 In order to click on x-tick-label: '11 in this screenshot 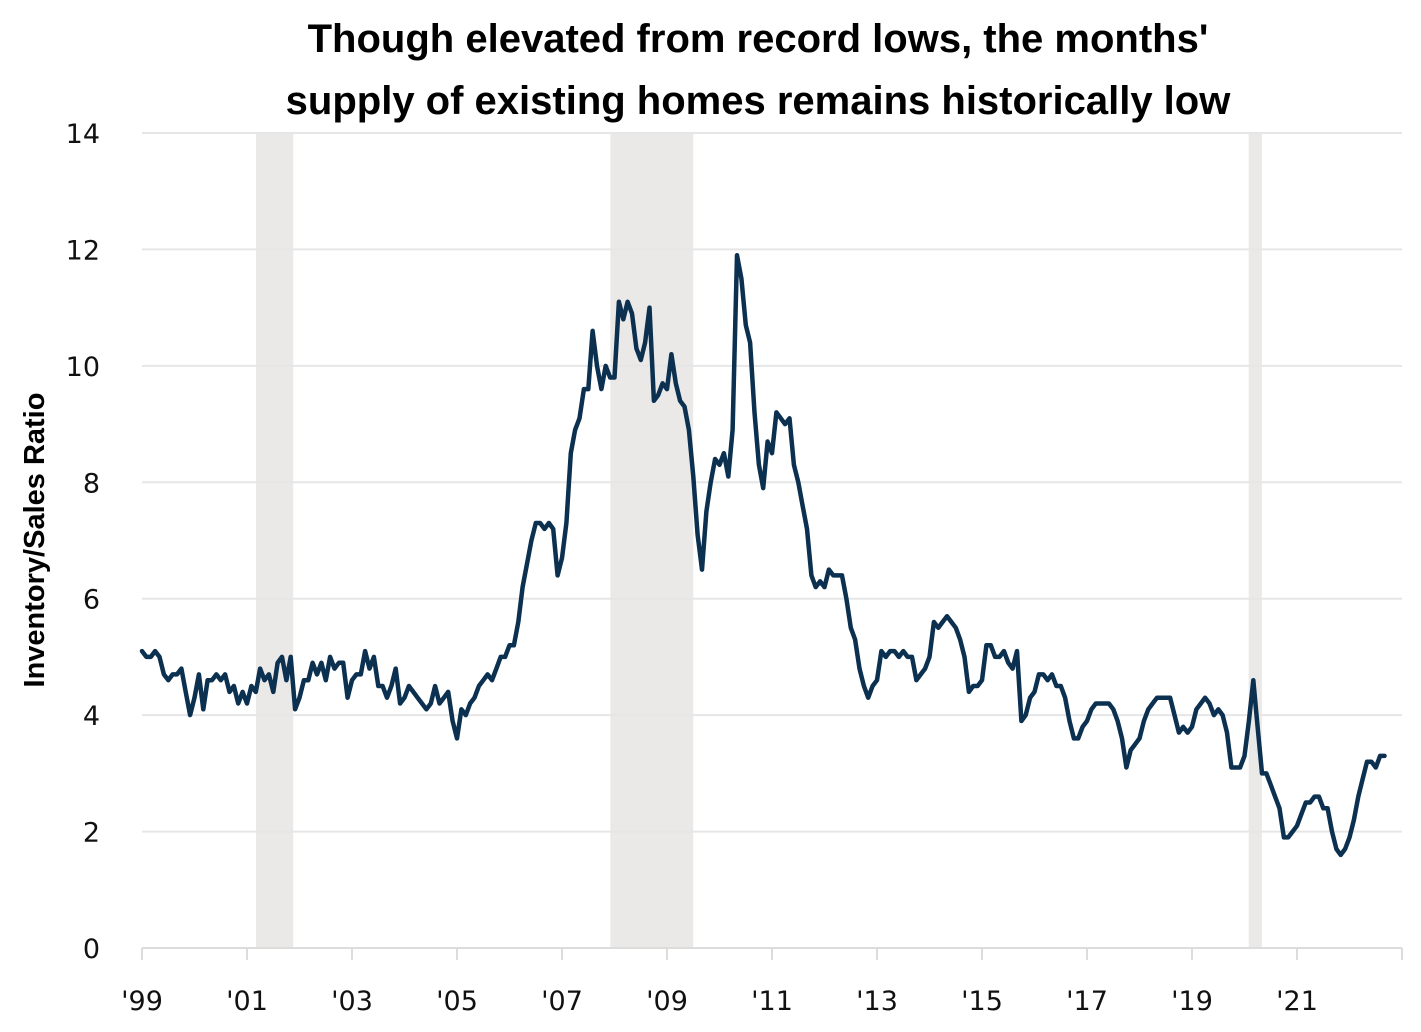, I will do `click(772, 1001)`.